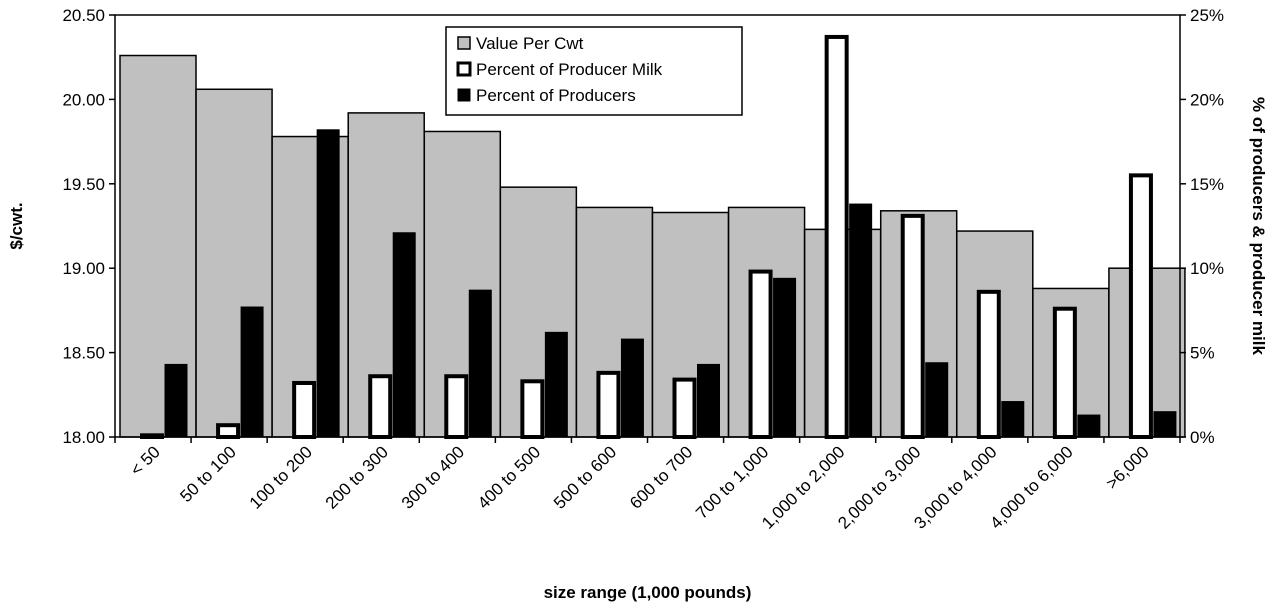  I want to click on legend-label: Value Per Cwt, so click(530, 43).